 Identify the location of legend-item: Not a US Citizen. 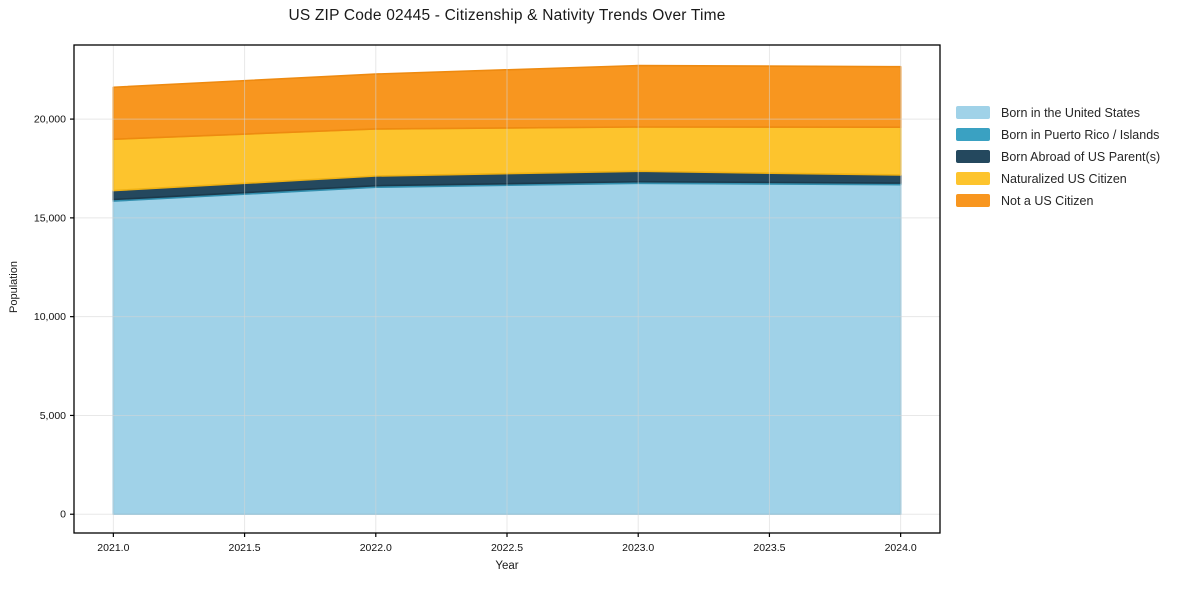
(1058, 200).